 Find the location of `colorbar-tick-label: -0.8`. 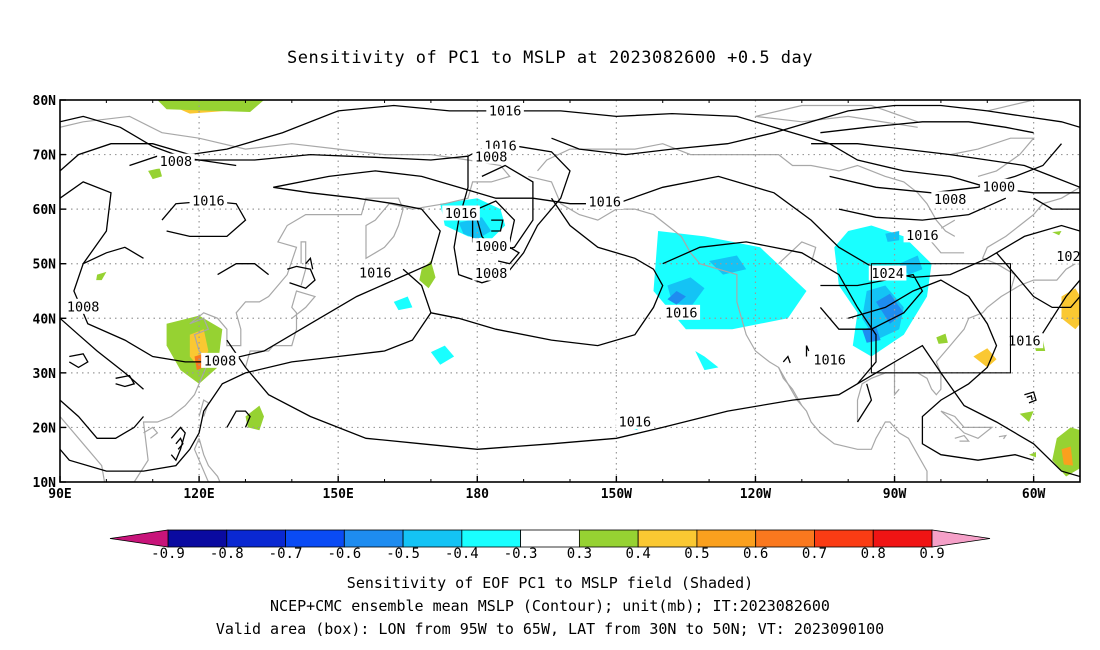

colorbar-tick-label: -0.8 is located at coordinates (227, 554).